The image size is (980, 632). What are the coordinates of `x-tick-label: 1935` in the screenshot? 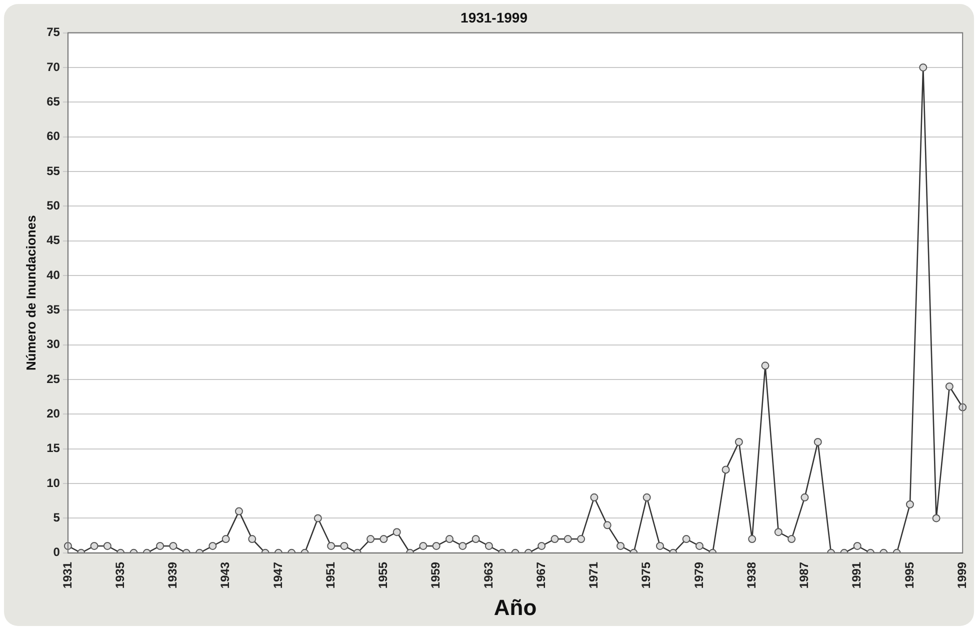 It's located at (119, 575).